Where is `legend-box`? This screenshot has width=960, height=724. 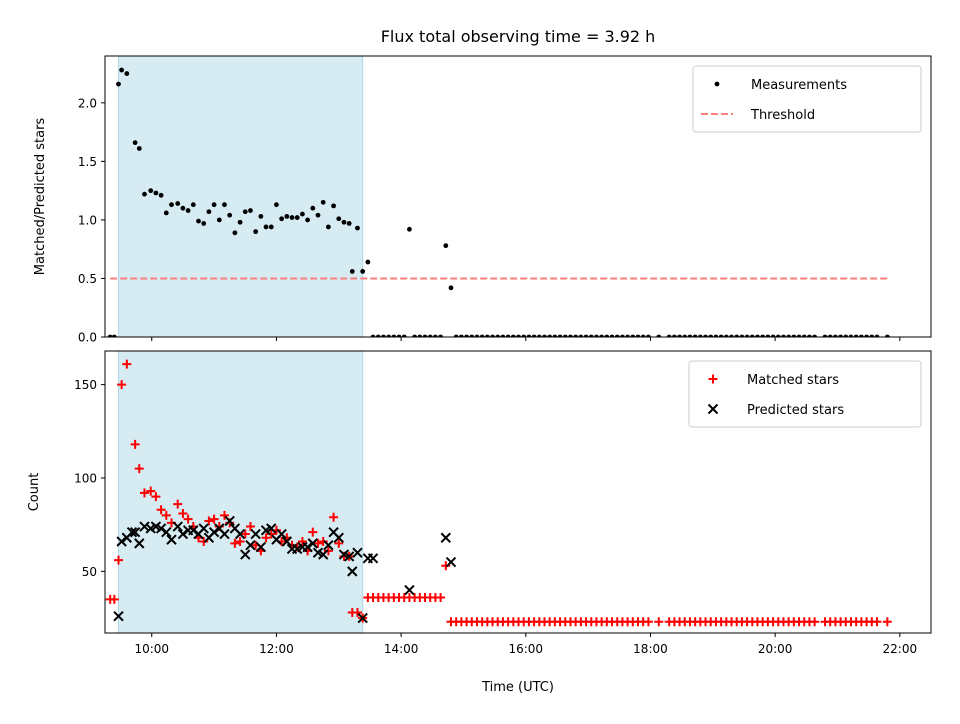 legend-box is located at coordinates (805, 394).